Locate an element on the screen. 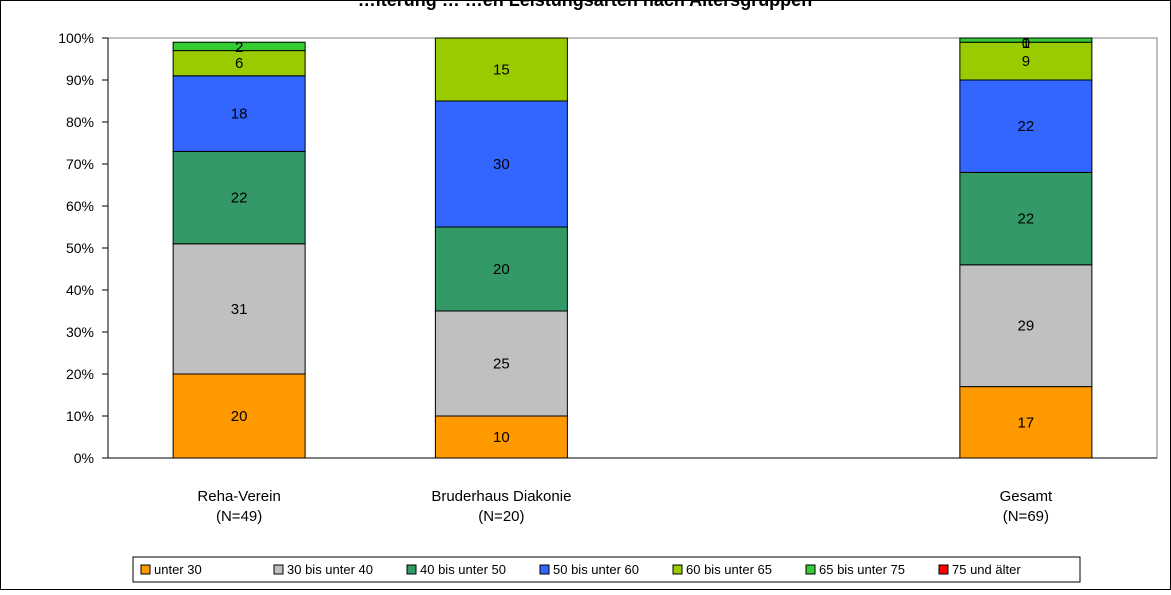 This screenshot has height=595, width=1171. y-tick-label: 100% is located at coordinates (76, 38).